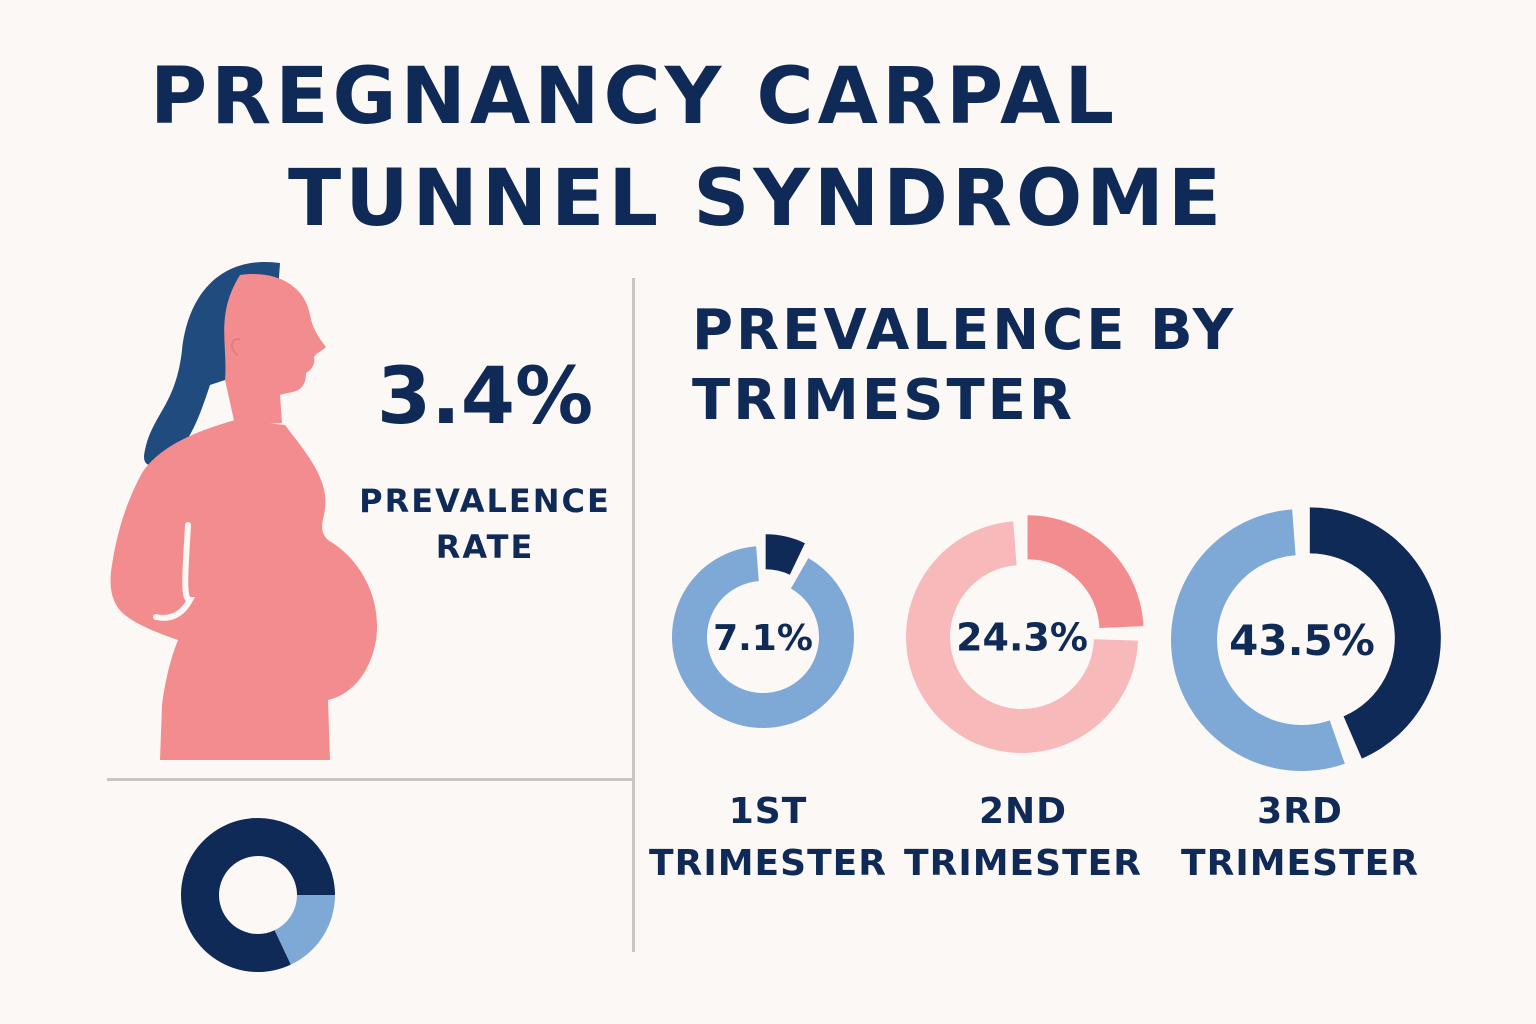 The image size is (1536, 1024). Describe the element at coordinates (785, 554) in the screenshot. I see `donut-1-slice` at that location.